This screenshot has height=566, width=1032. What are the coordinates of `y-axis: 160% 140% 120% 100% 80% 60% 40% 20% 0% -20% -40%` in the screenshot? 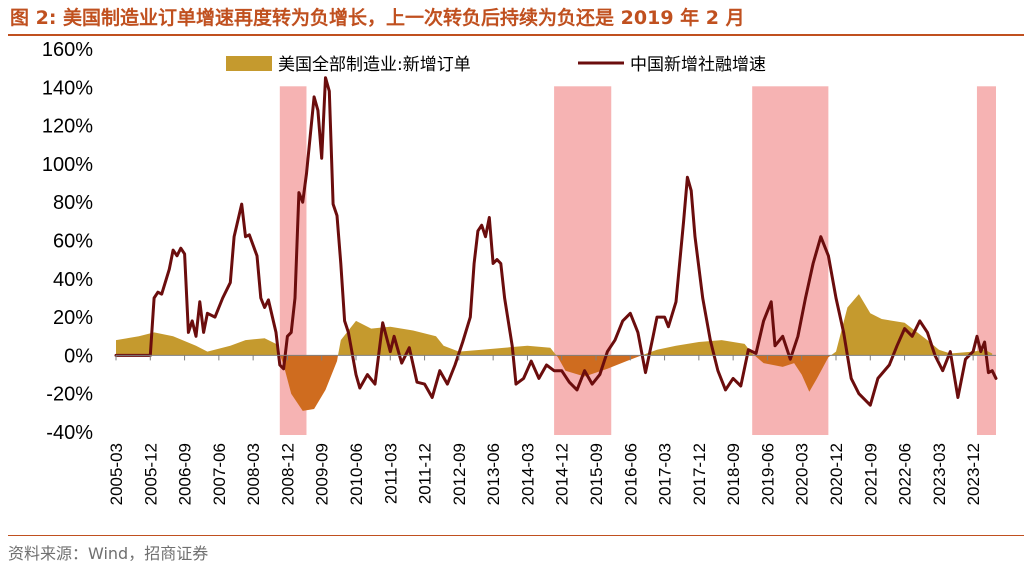 It's located at (67, 241).